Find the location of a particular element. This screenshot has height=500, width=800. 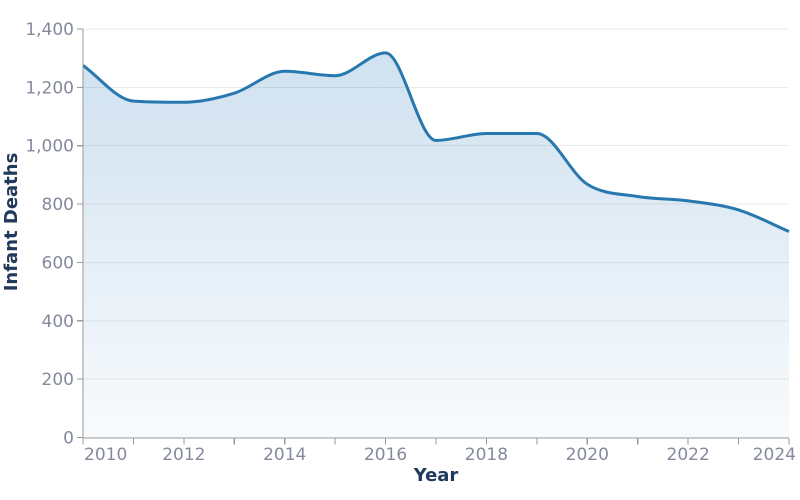

y-tick-label: 1,200 is located at coordinates (49, 88).